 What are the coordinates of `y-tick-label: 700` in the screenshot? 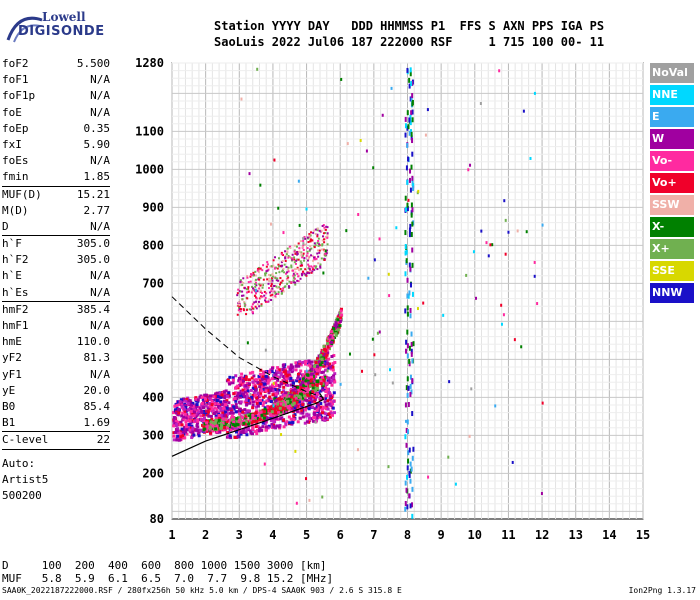 It's located at (153, 283).